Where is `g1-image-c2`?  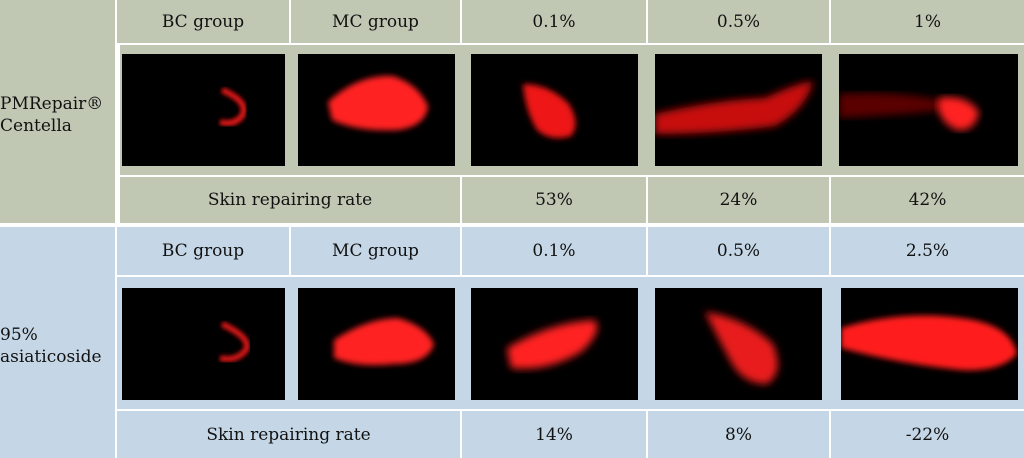
g1-image-c2 is located at coordinates (738, 110).